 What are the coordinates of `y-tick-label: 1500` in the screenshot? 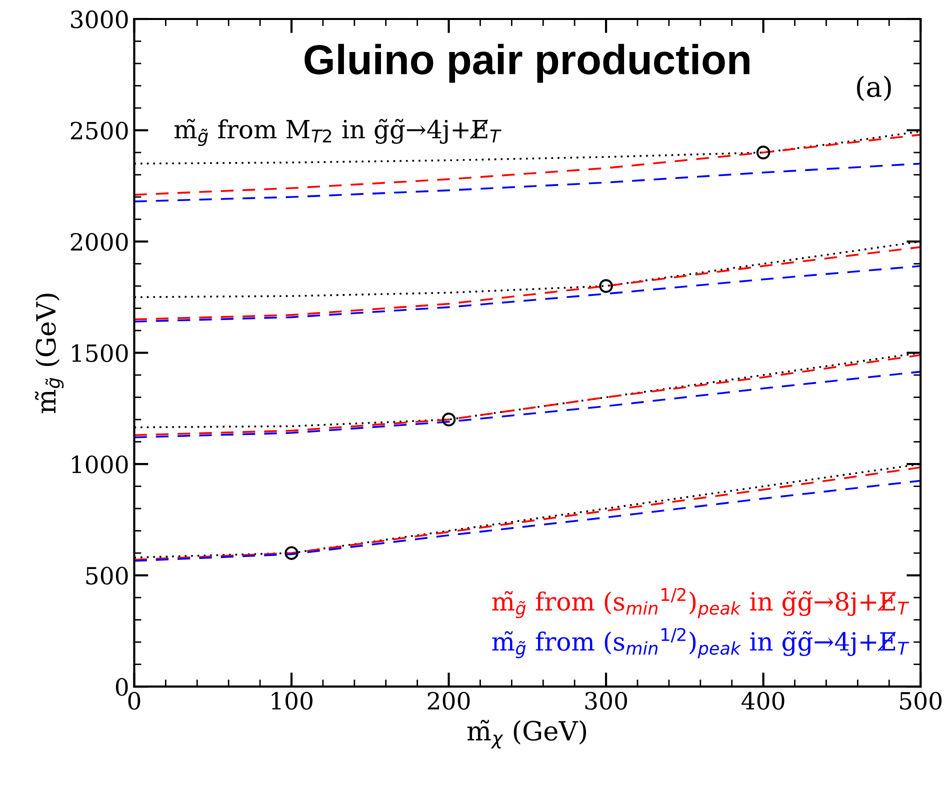 It's located at (100, 353).